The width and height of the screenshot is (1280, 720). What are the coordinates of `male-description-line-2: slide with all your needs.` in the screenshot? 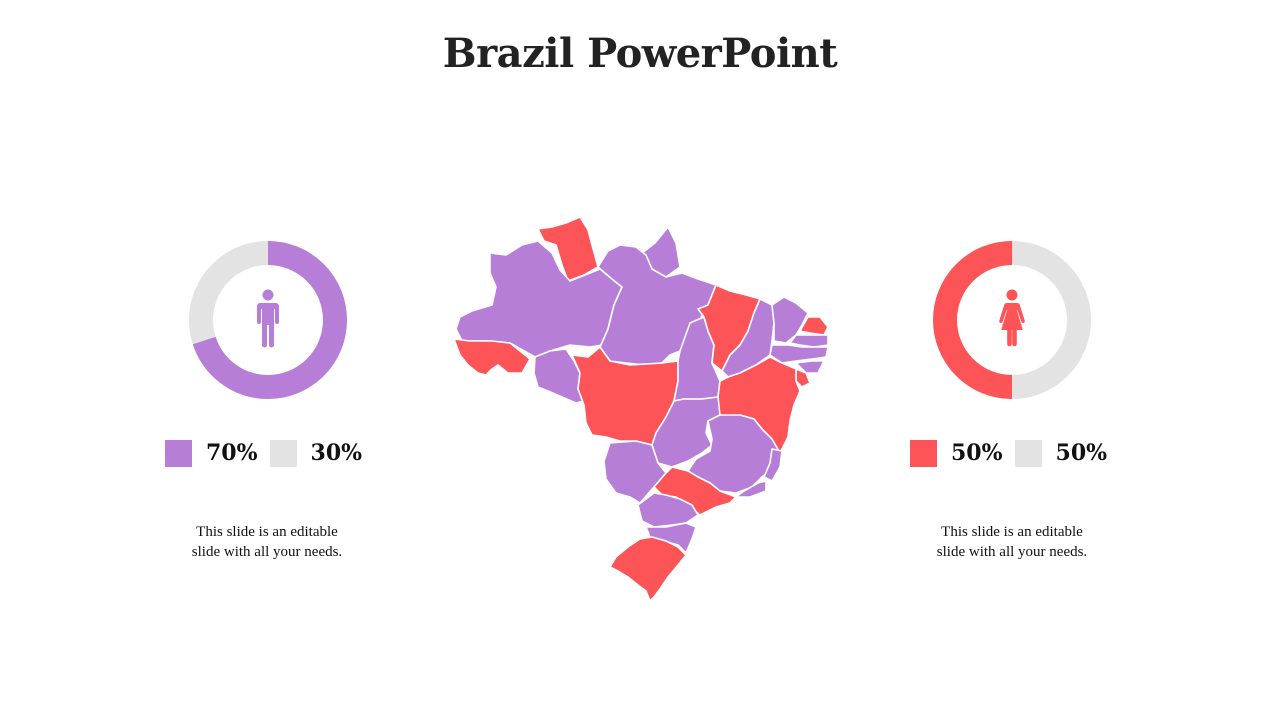 It's located at (267, 552).